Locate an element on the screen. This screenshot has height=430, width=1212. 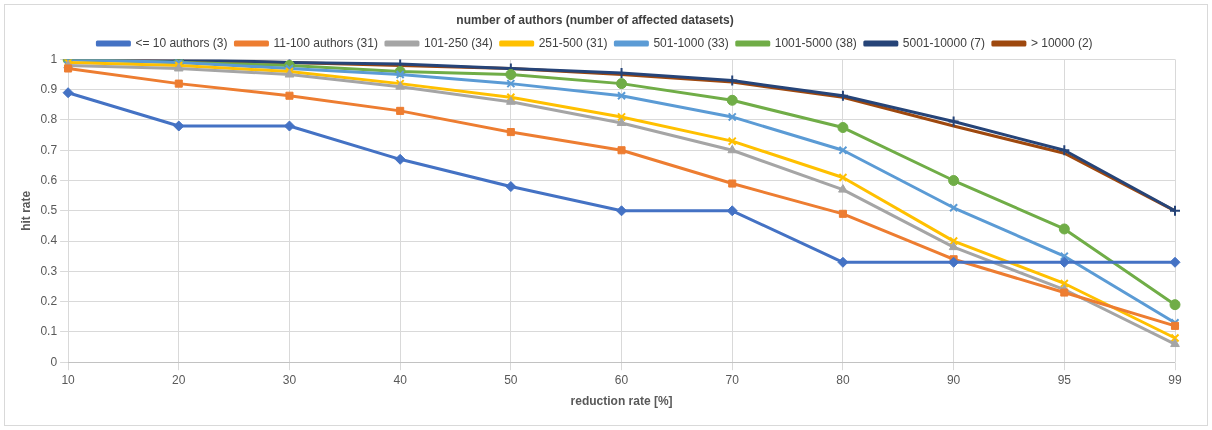
x-tick-label: 90 is located at coordinates (953, 379).